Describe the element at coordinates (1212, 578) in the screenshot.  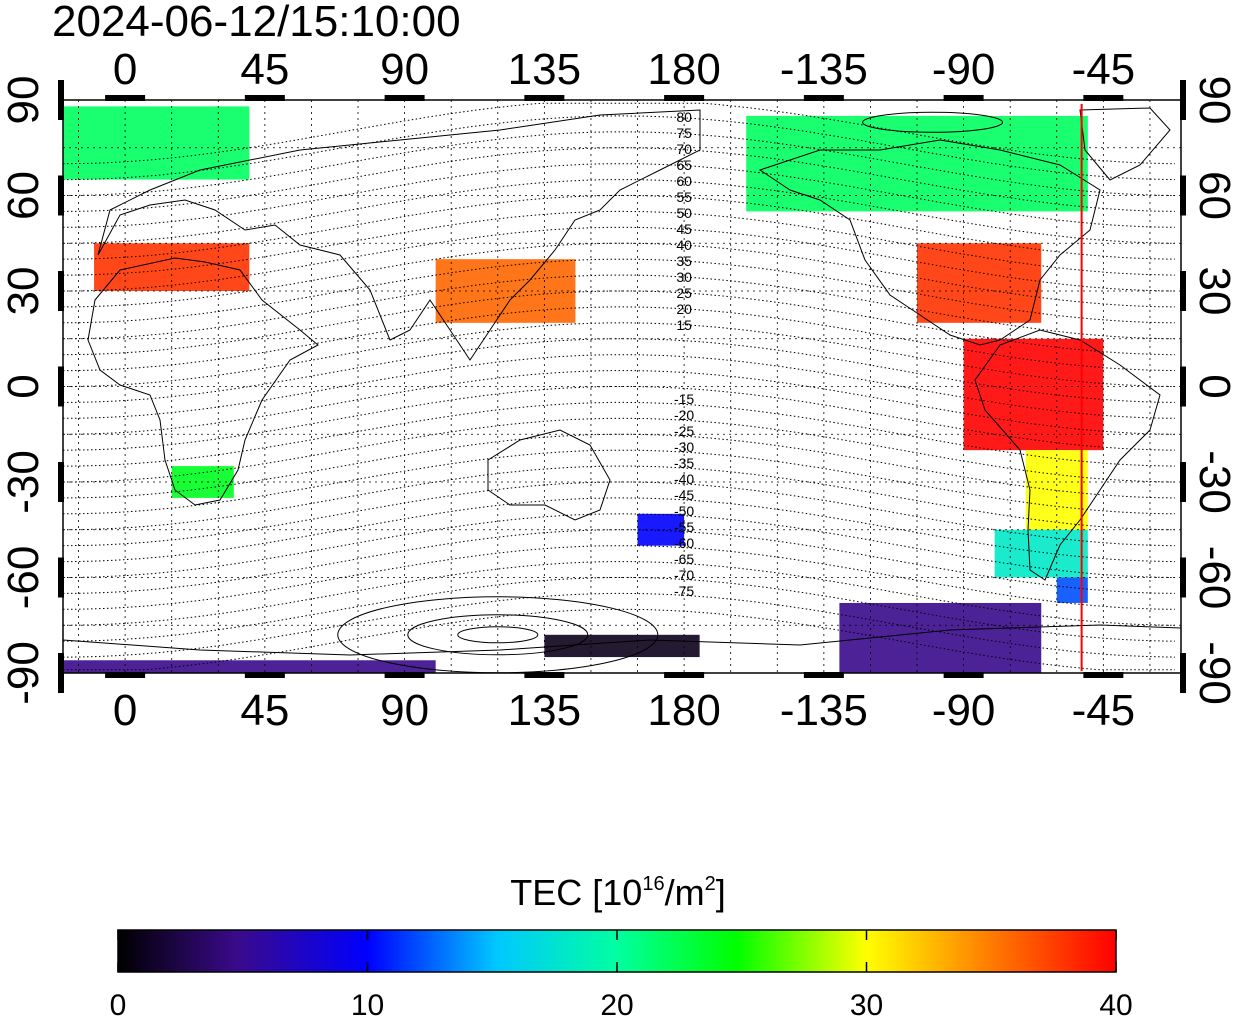
I see `lat-tick-right: -60` at that location.